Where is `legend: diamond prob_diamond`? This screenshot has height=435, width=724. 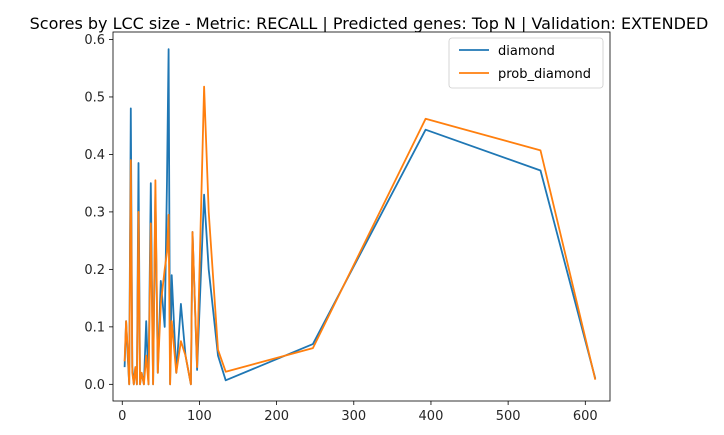
legend: diamond prob_diamond is located at coordinates (526, 63).